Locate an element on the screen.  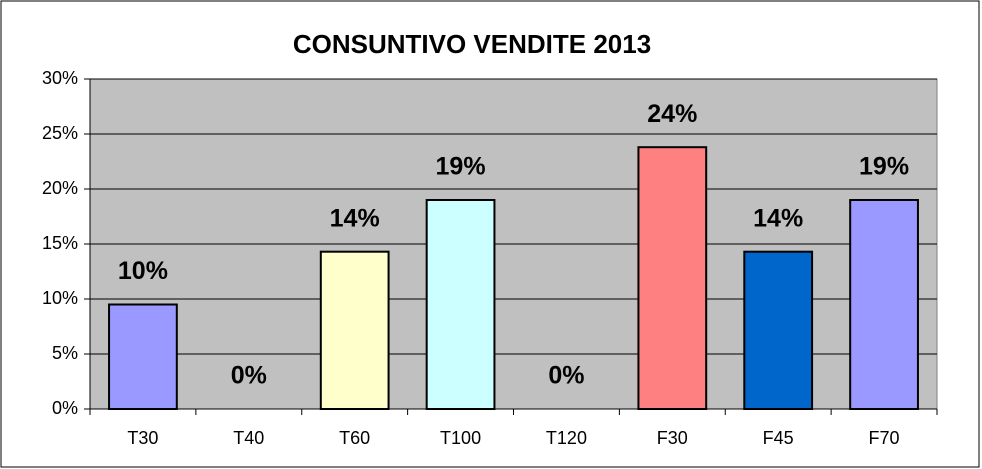
y-tick-label: 0% is located at coordinates (65, 408).